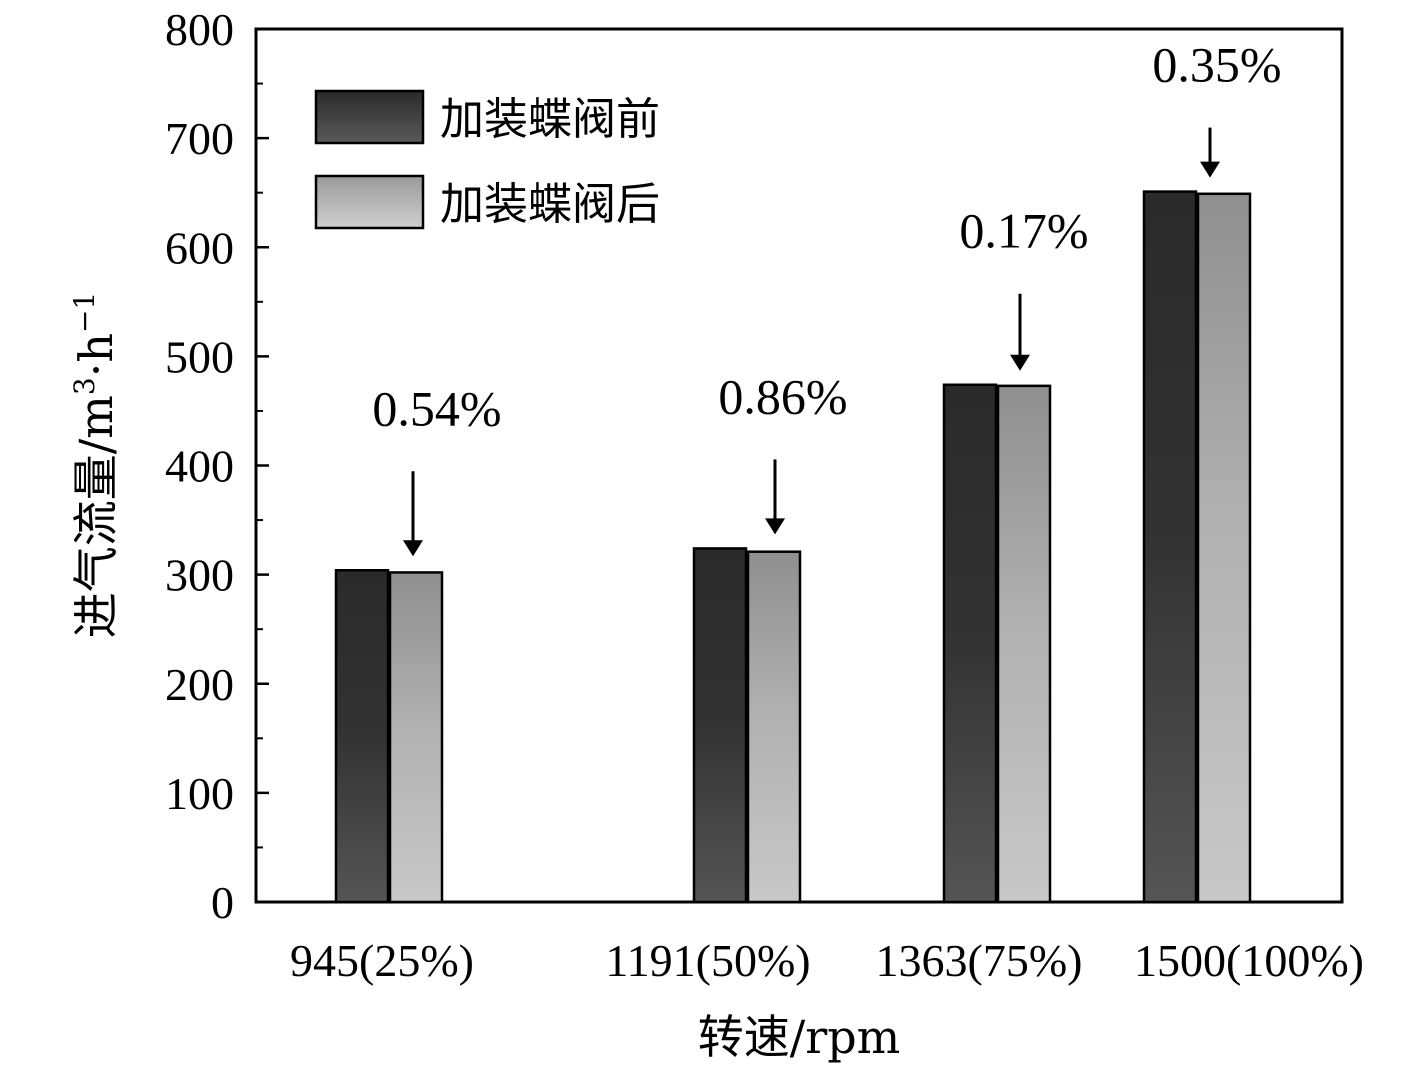  I want to click on y-axis: 0 100 200 300 400 500 600 700 800, so click(217, 466).